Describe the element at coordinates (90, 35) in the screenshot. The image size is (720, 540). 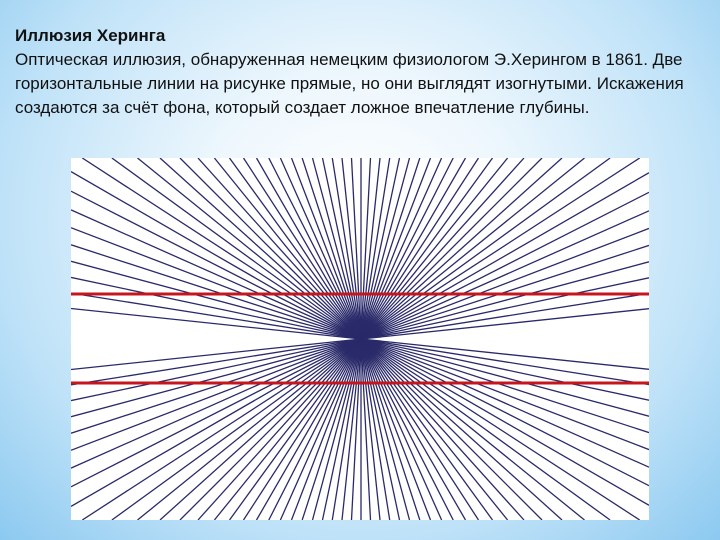
I see `slide-title: Иллюзия Херинга` at that location.